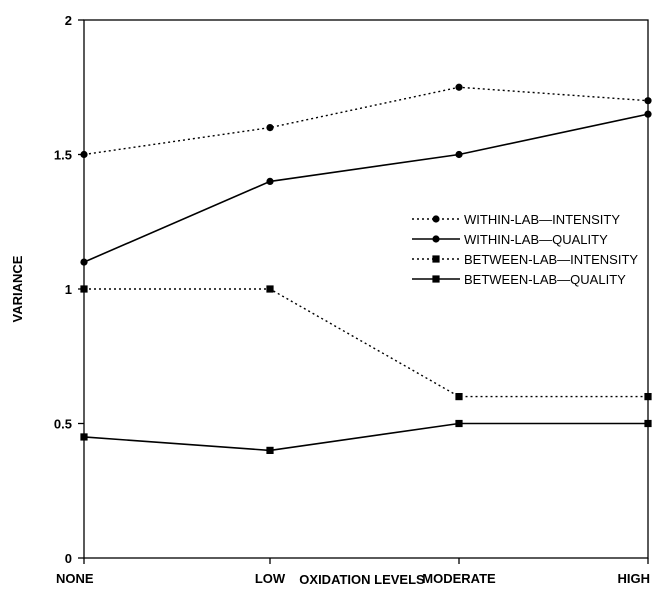 This screenshot has height=590, width=671. I want to click on legend-label: BETWEEN-LAB—INTENSITY, so click(551, 259).